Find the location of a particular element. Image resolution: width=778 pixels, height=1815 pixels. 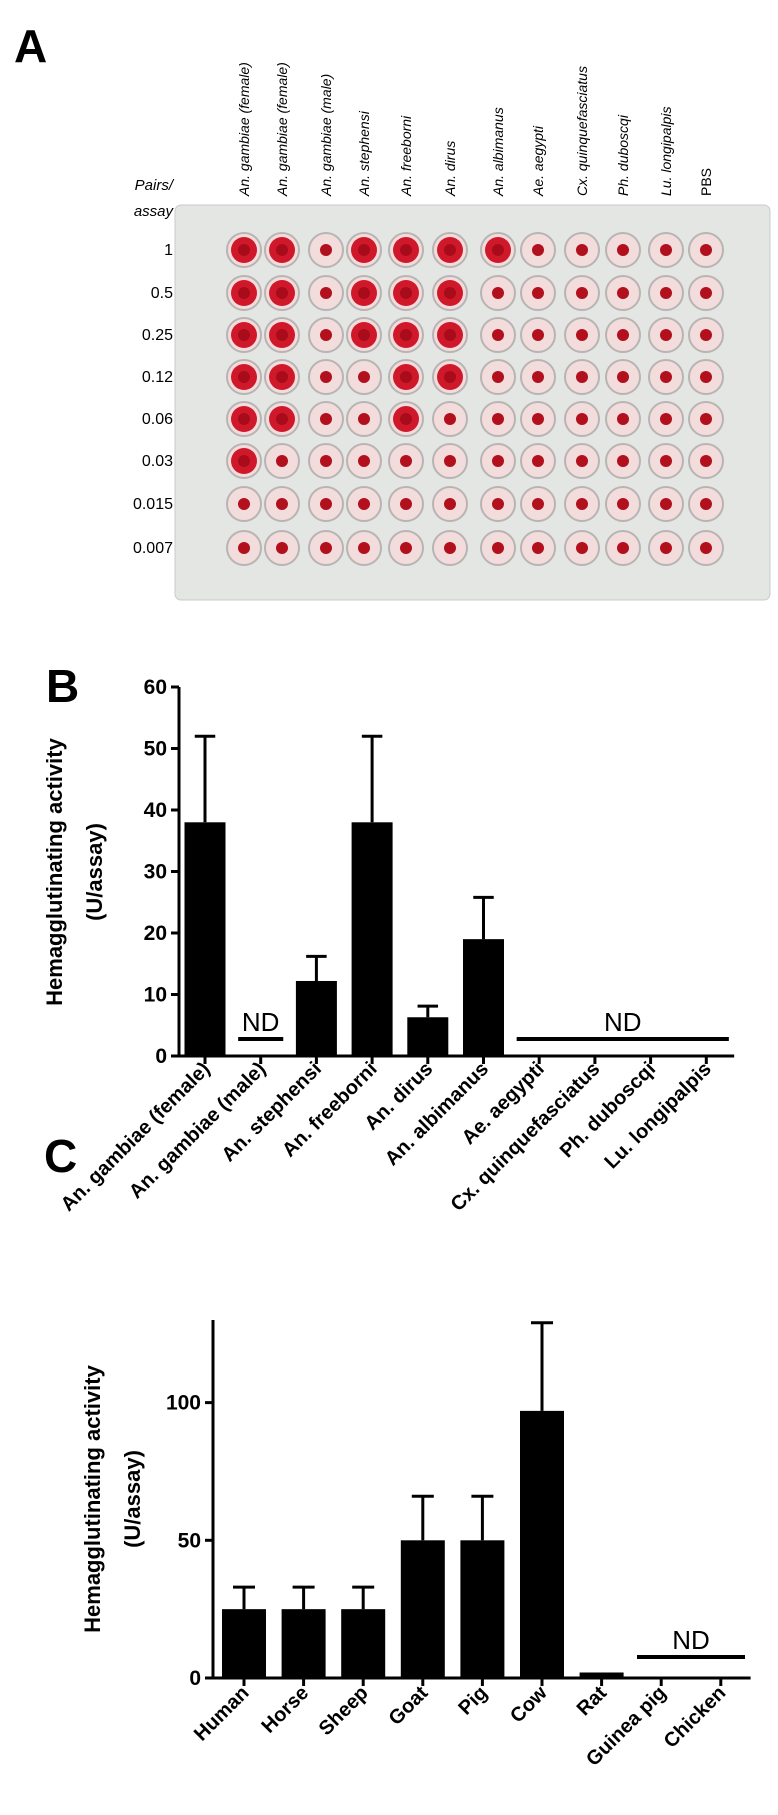

column-label: Lu. longipalpis is located at coordinates (666, 151).